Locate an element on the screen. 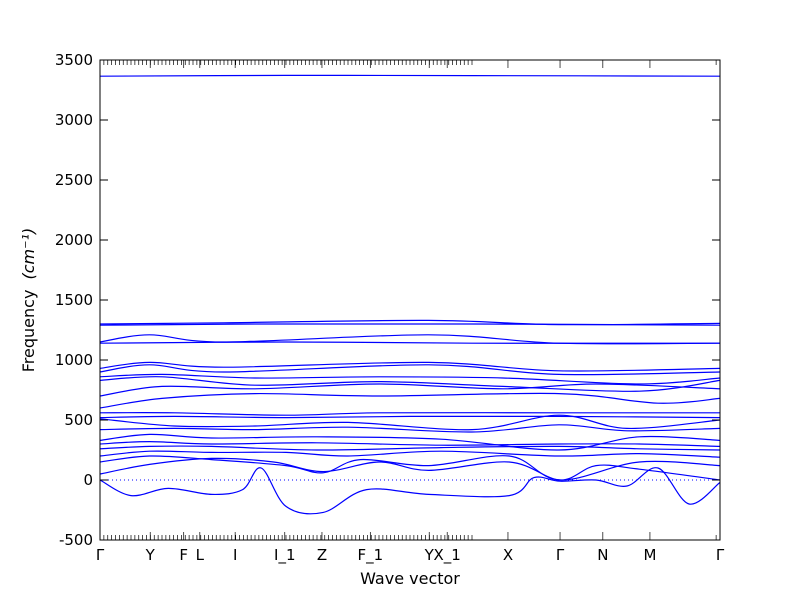 The width and height of the screenshot is (800, 600). x-tick-label: X_1 is located at coordinates (447, 555).